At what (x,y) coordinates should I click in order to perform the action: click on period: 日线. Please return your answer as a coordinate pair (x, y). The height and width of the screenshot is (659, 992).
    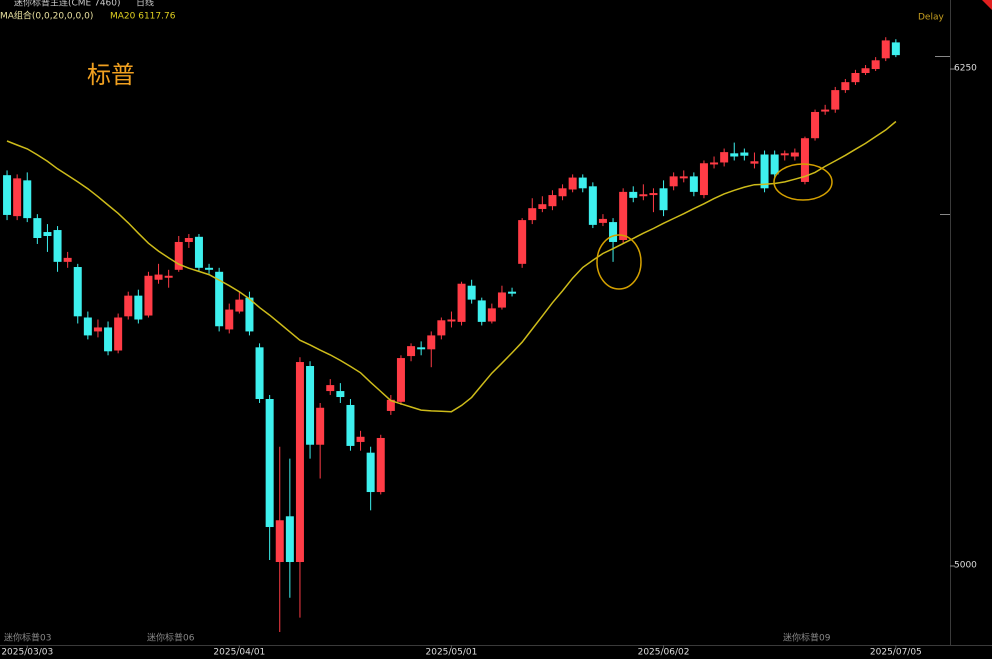
    Looking at the image, I should click on (145, 4).